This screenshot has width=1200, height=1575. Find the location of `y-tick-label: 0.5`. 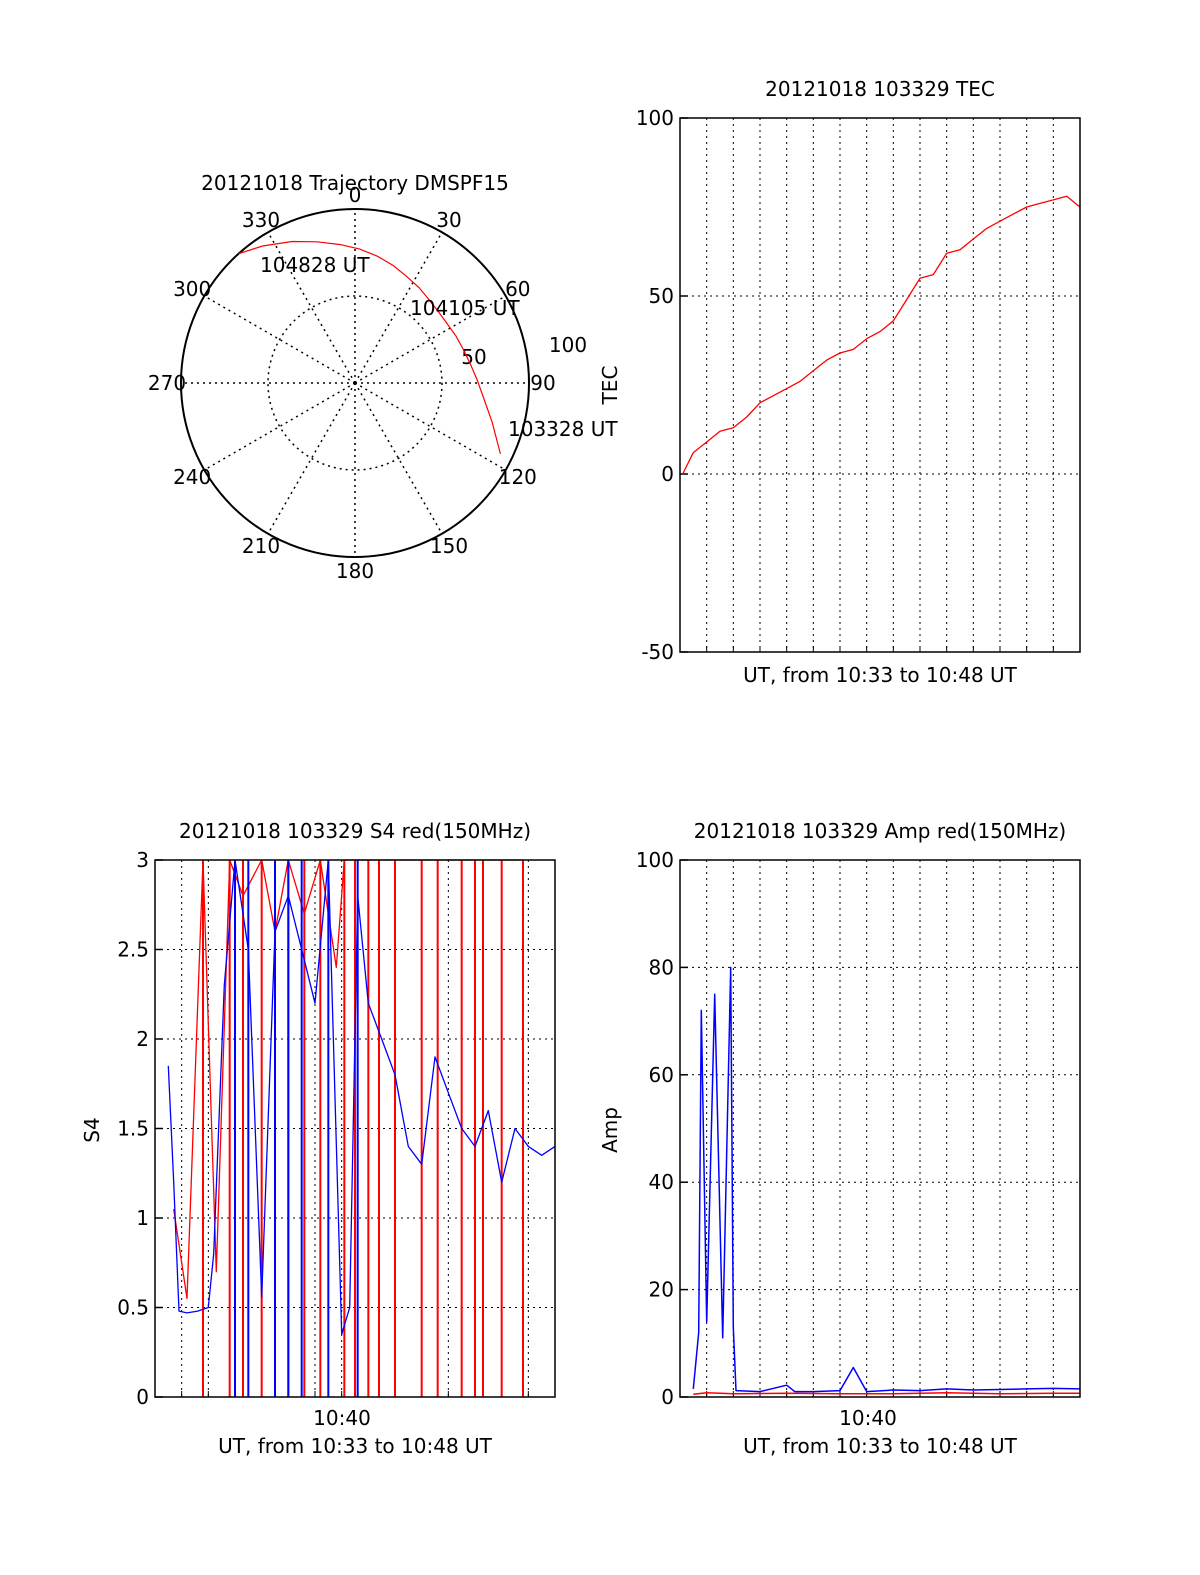

y-tick-label: 0.5 is located at coordinates (133, 1308).